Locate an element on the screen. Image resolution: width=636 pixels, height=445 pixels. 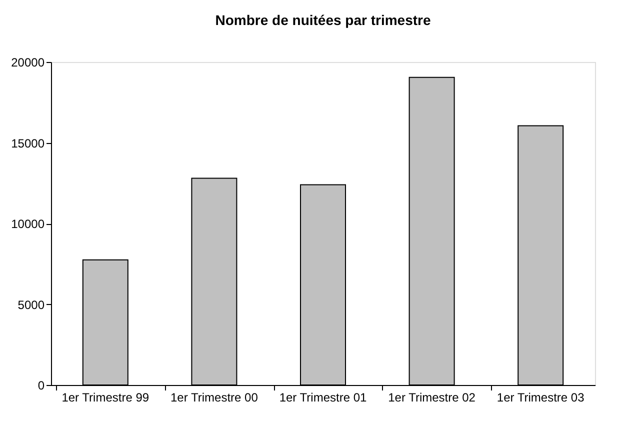
y-tick-label: 20000 is located at coordinates (28, 63).